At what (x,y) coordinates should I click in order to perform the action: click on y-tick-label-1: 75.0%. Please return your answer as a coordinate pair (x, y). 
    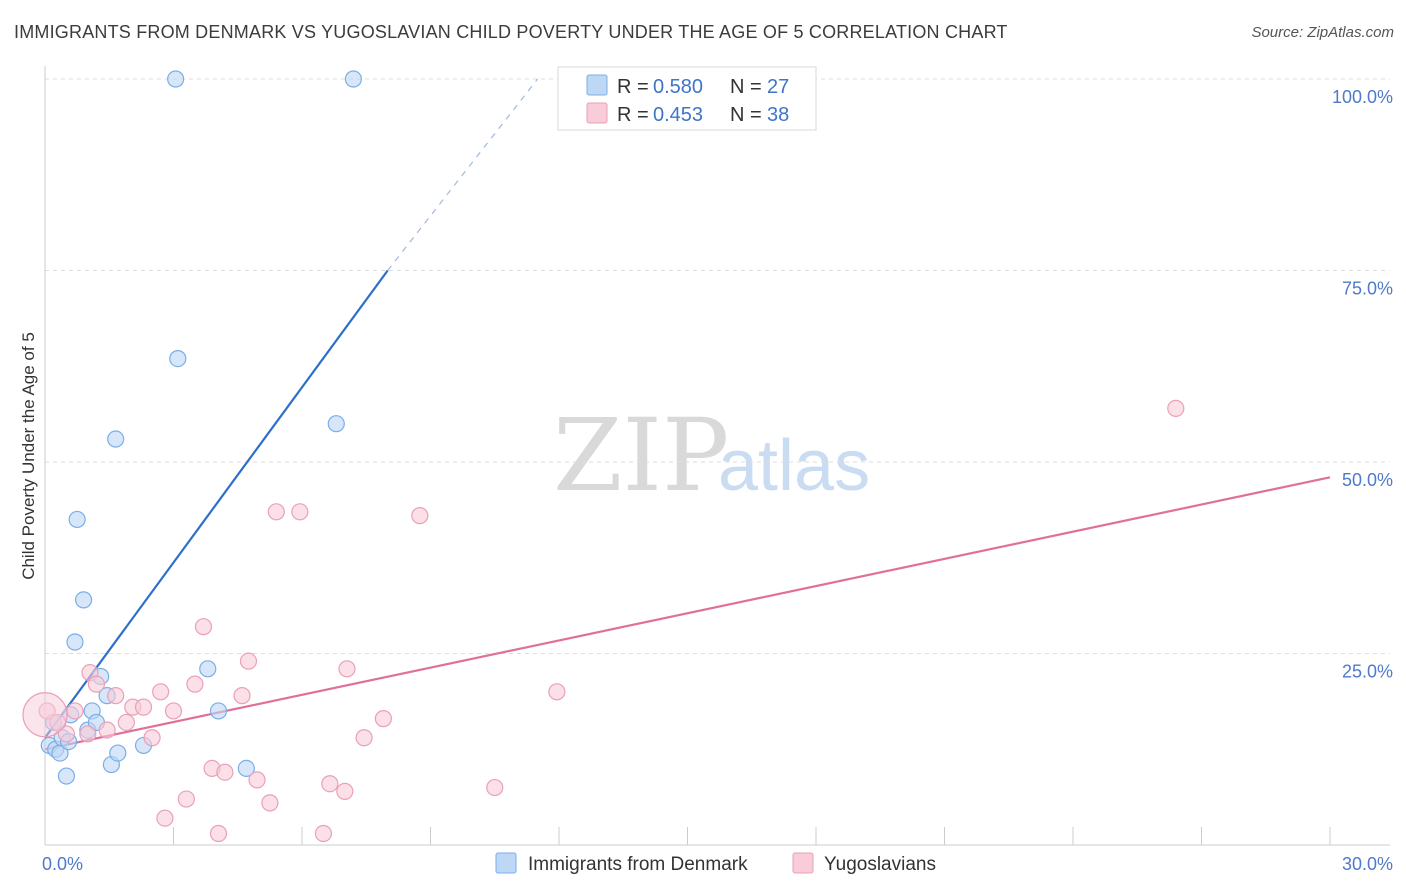
    Looking at the image, I should click on (1367, 289).